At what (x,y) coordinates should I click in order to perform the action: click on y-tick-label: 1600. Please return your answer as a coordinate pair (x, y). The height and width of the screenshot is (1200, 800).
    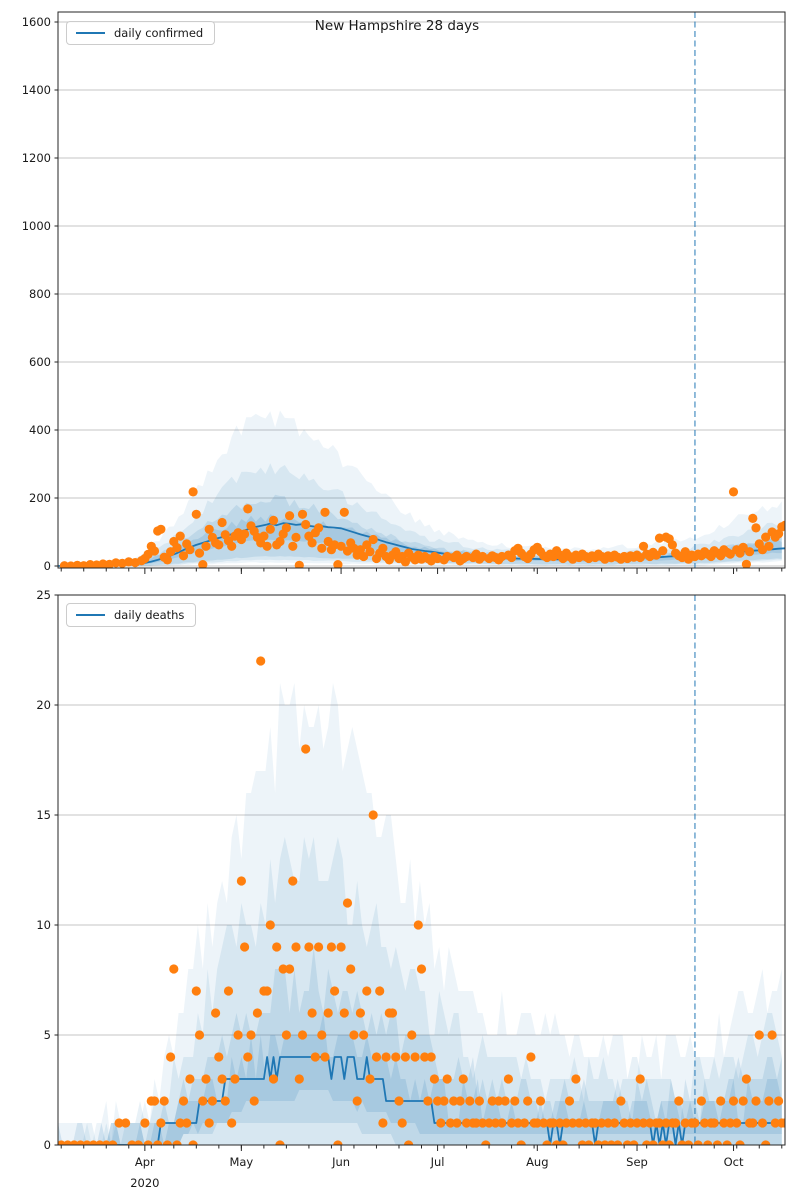
    Looking at the image, I should click on (36, 22).